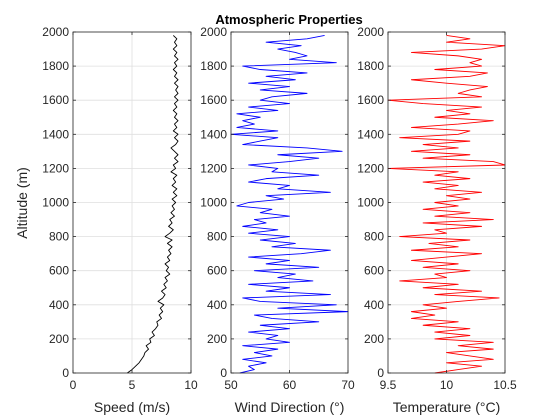  What do you see at coordinates (388, 385) in the screenshot?
I see `temperature-x-tick-label: 9.5` at bounding box center [388, 385].